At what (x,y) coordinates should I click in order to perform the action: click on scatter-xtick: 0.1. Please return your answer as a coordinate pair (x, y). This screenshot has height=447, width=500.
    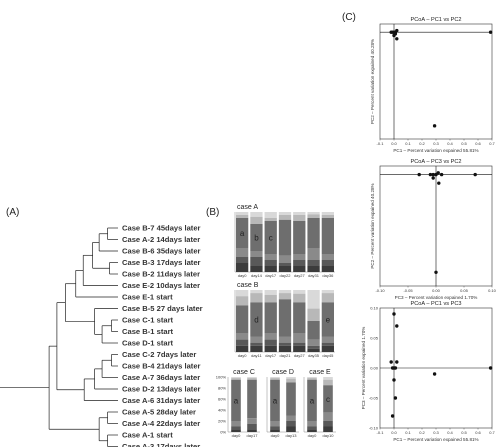
    Looking at the image, I should click on (408, 432).